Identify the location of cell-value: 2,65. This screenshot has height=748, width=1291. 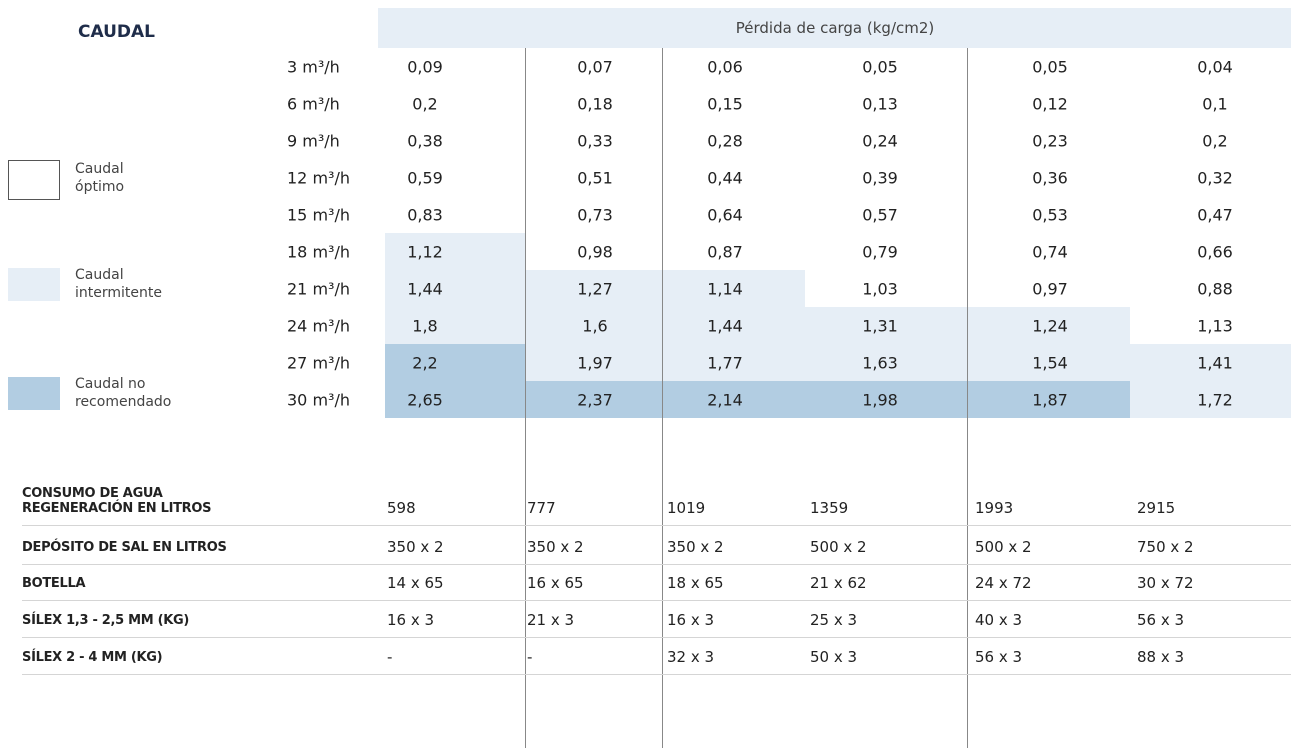
(425, 399).